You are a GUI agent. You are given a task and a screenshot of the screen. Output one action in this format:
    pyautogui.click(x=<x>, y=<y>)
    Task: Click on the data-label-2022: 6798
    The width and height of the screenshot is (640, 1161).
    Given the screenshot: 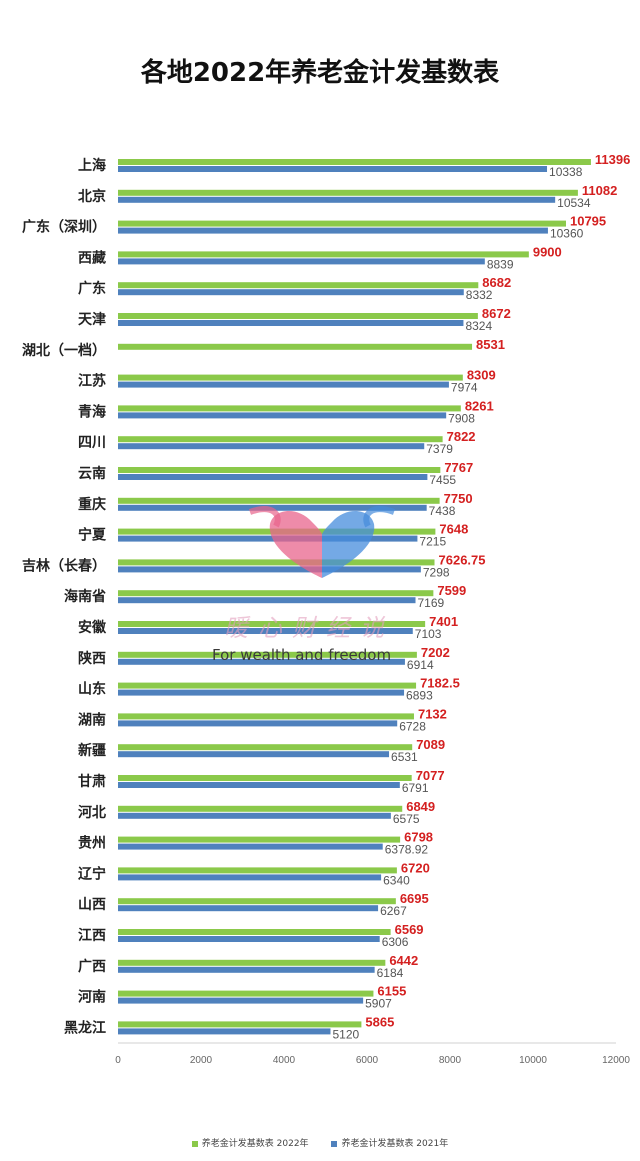 What is the action you would take?
    pyautogui.click(x=418, y=837)
    